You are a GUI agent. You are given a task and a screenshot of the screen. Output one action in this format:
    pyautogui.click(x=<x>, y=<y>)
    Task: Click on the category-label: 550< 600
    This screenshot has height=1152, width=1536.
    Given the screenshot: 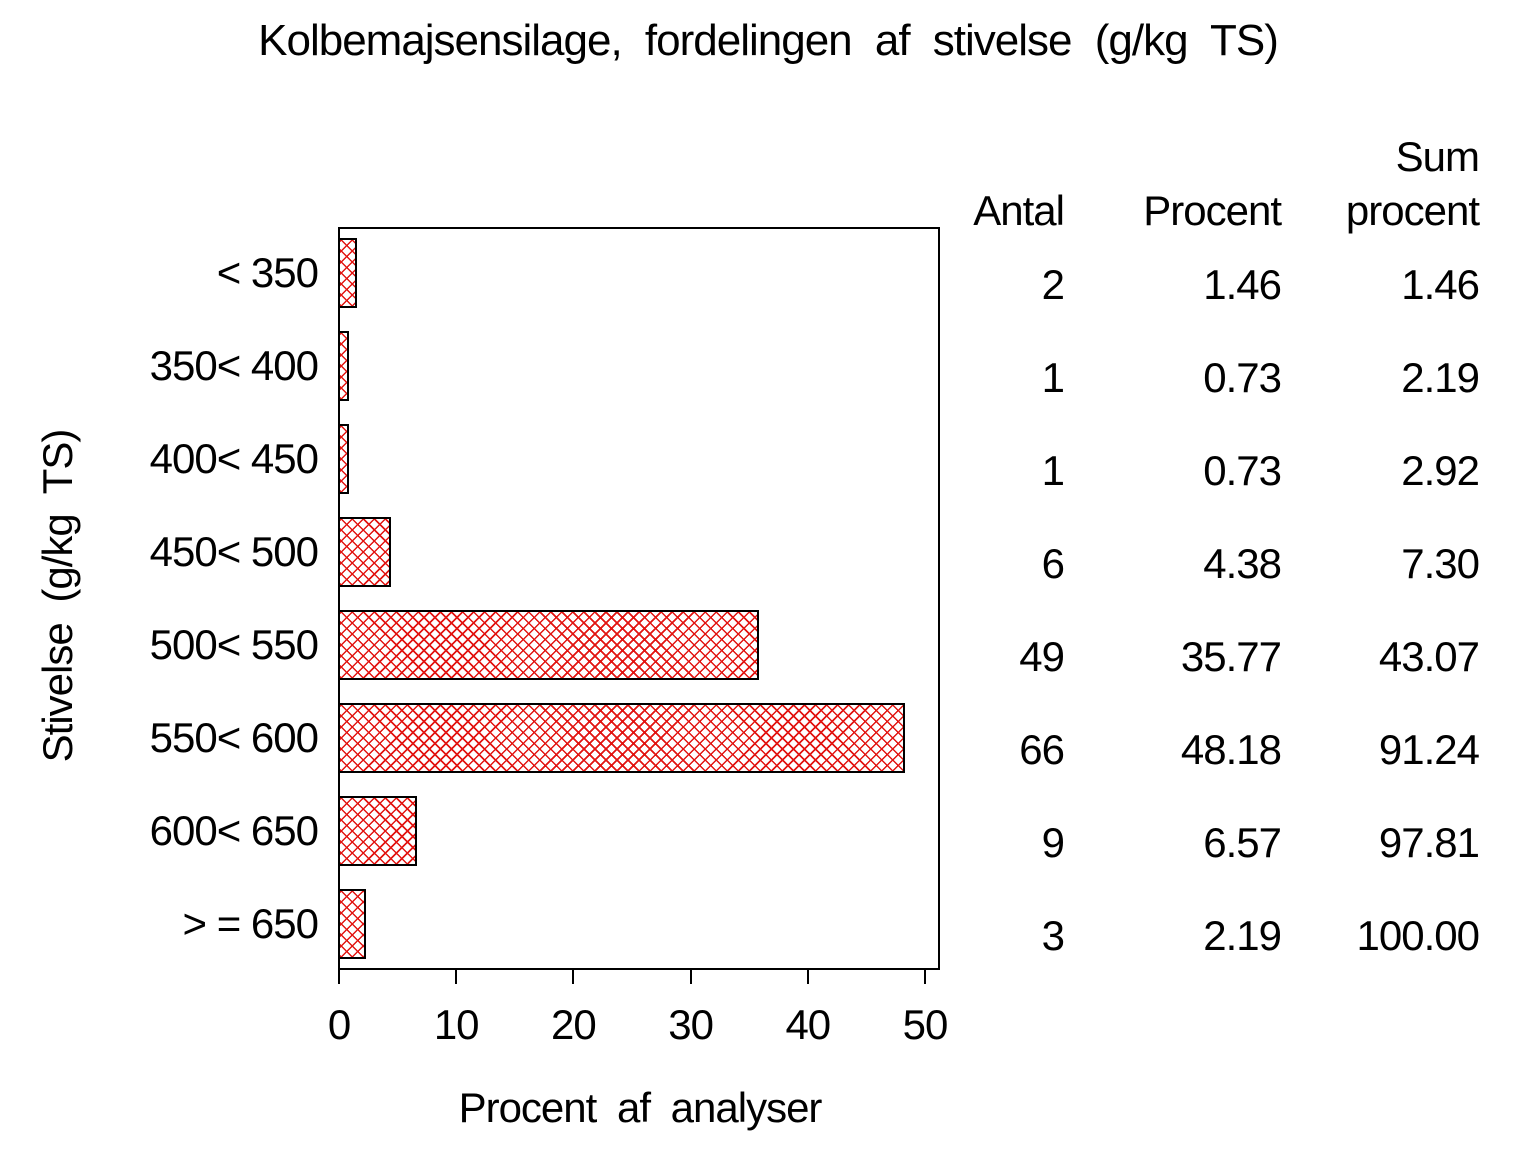 What is the action you would take?
    pyautogui.click(x=234, y=737)
    